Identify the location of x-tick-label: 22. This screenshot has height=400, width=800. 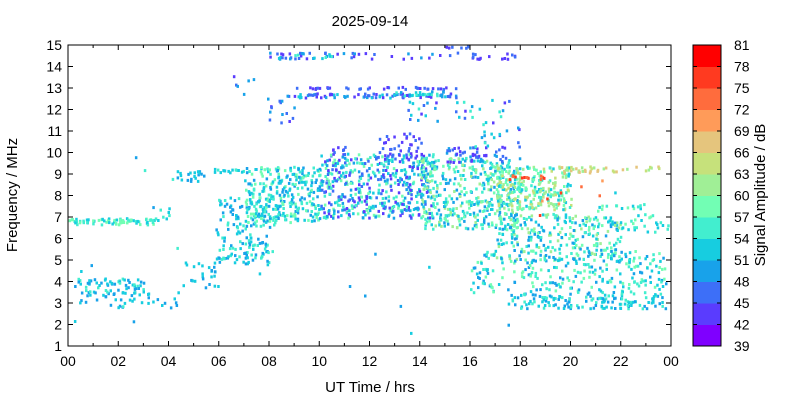
(621, 361).